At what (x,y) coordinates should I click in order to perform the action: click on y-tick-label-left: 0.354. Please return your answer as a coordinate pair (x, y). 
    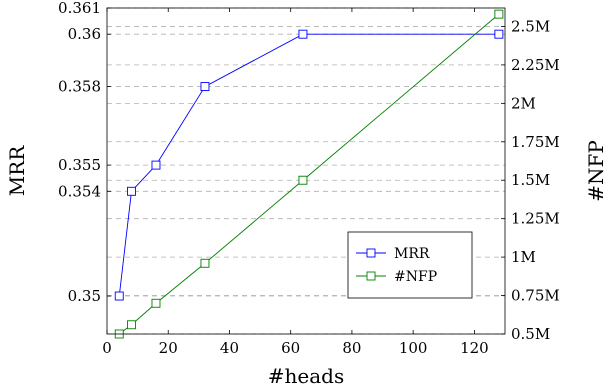
    Looking at the image, I should click on (79, 191).